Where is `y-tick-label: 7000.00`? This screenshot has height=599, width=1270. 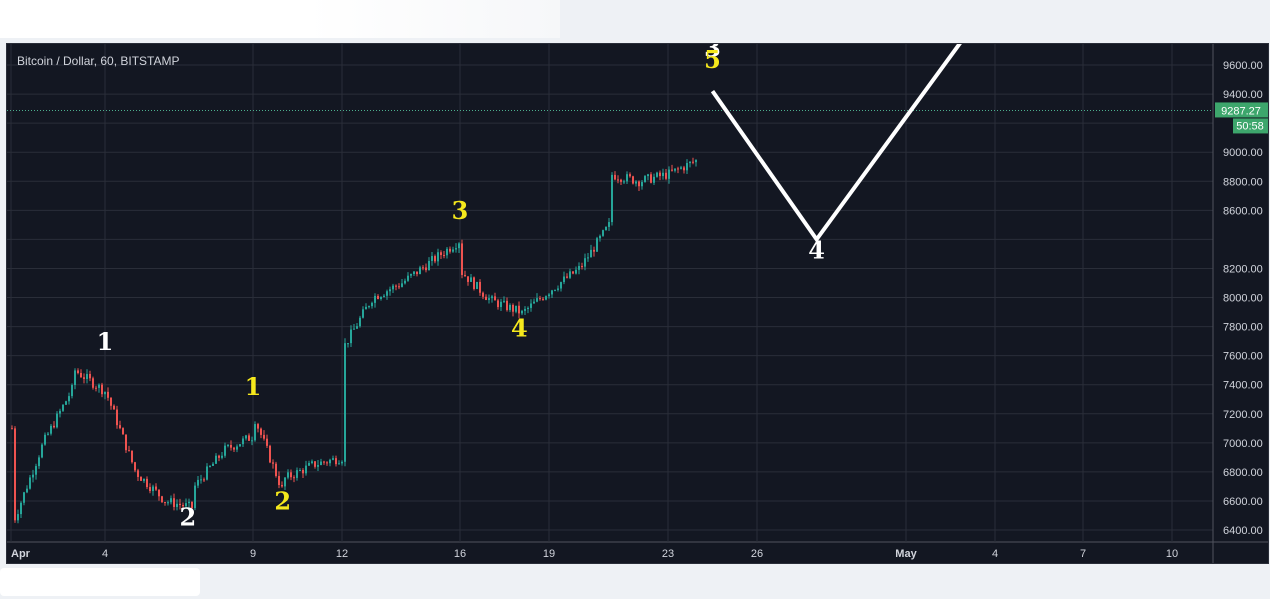 y-tick-label: 7000.00 is located at coordinates (1243, 444).